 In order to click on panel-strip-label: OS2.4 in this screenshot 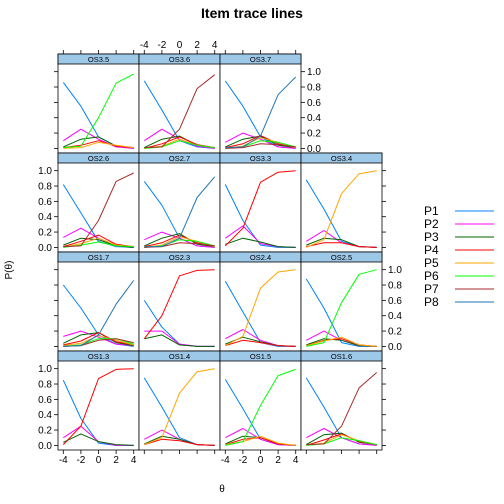, I will do `click(260, 257)`.